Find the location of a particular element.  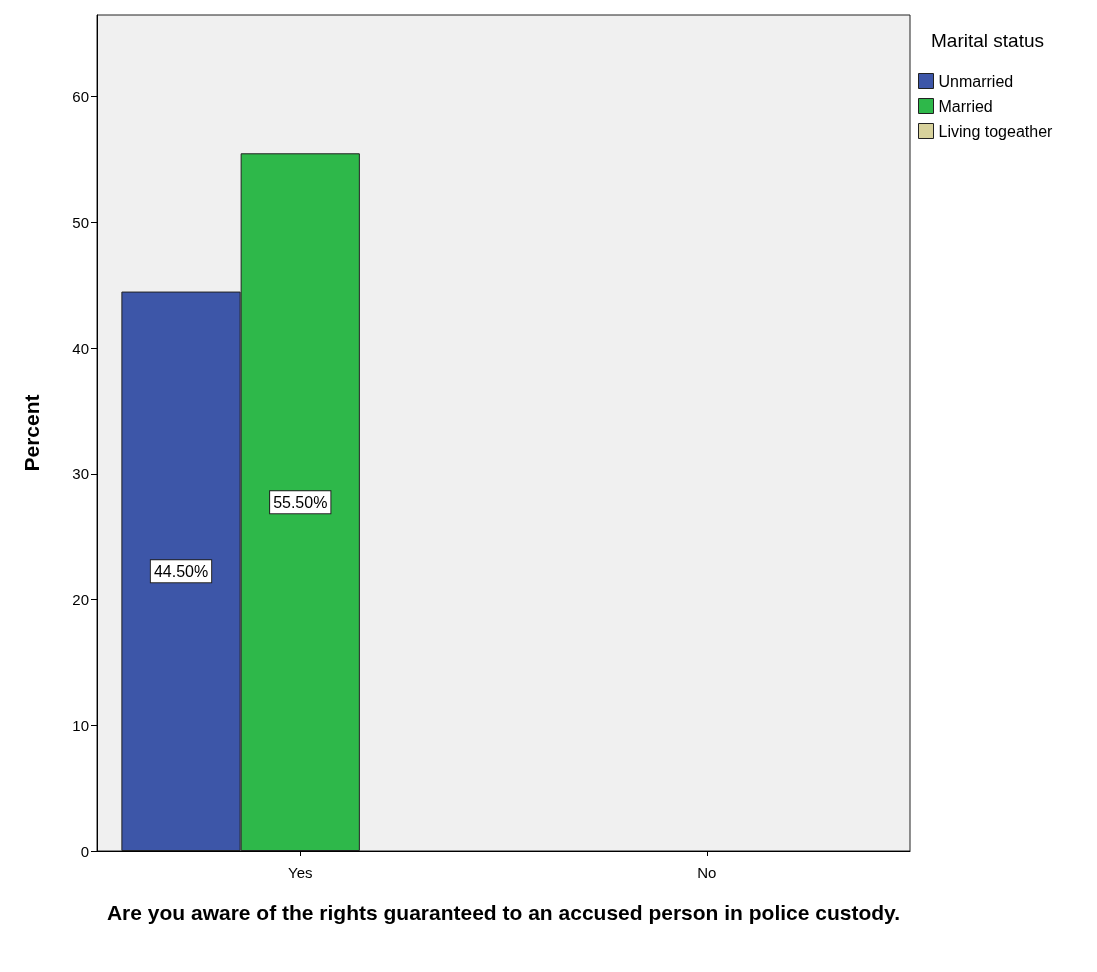

y-tick-label: 20 is located at coordinates (80, 600).